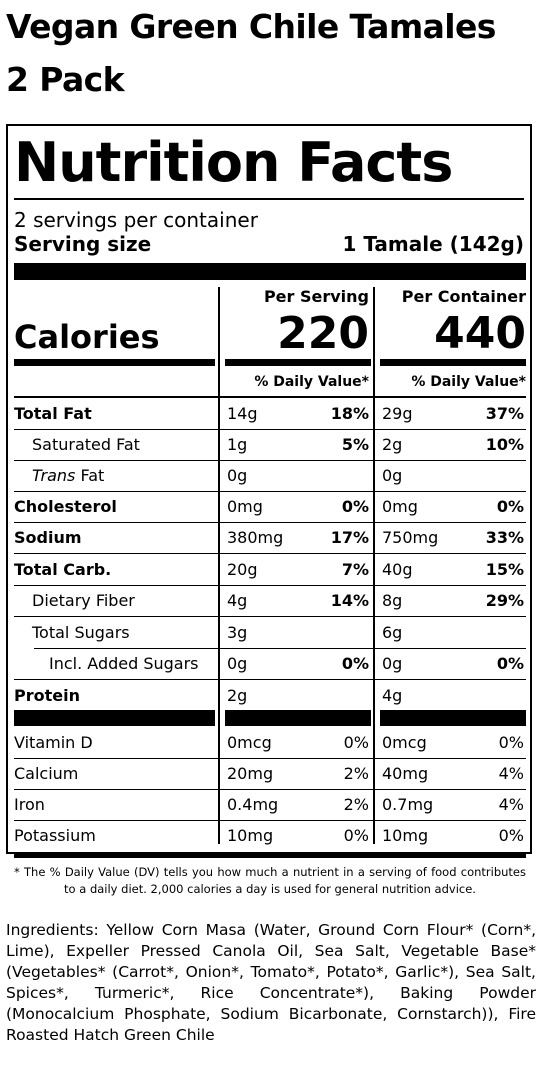 This screenshot has width=542, height=1080. Describe the element at coordinates (392, 444) in the screenshot. I see `amount-per-container: 2g` at that location.